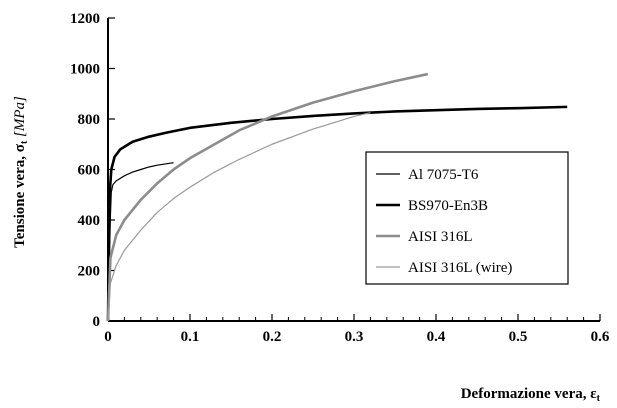 Image resolution: width=617 pixels, height=408 pixels. Describe the element at coordinates (436, 337) in the screenshot. I see `x-tick-label: 0.4` at that location.